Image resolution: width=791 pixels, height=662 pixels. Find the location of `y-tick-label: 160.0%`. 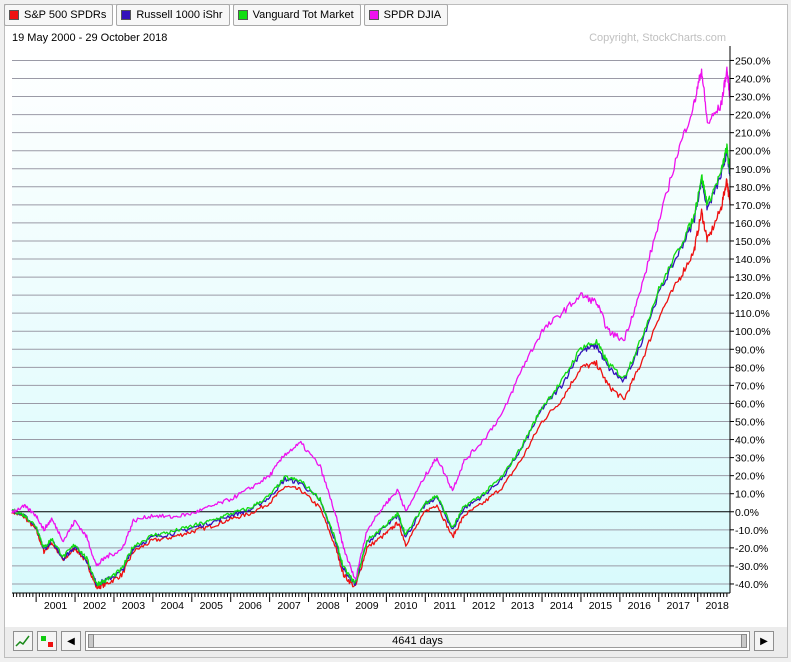

y-tick-label: 160.0% is located at coordinates (753, 224).